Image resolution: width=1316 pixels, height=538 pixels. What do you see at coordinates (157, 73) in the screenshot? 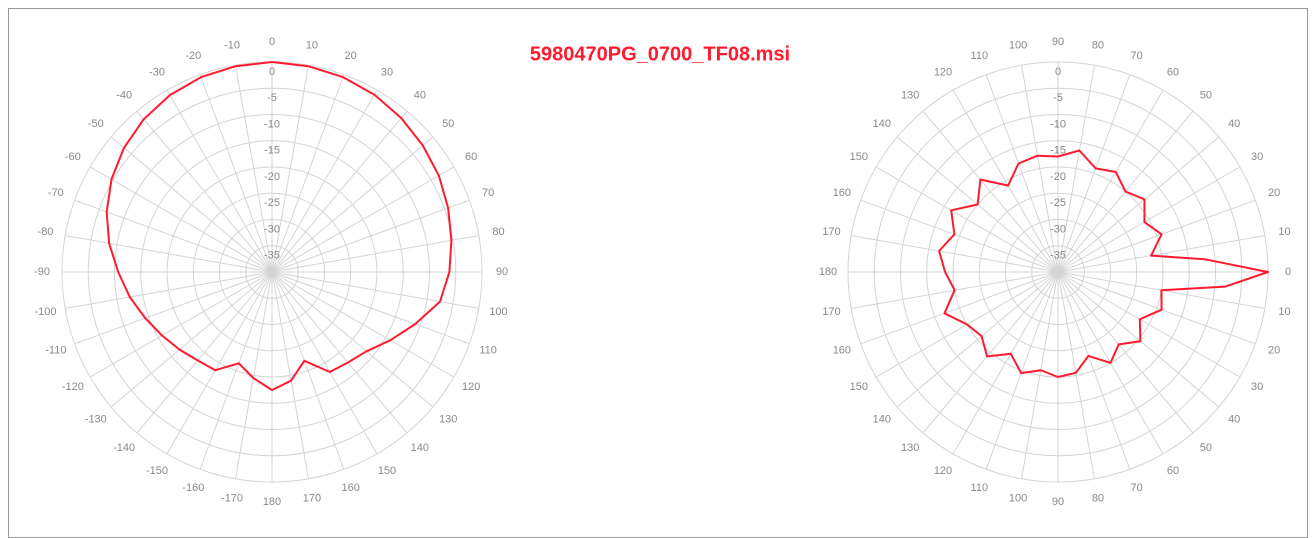
I see `angle-tick-label: -30` at bounding box center [157, 73].